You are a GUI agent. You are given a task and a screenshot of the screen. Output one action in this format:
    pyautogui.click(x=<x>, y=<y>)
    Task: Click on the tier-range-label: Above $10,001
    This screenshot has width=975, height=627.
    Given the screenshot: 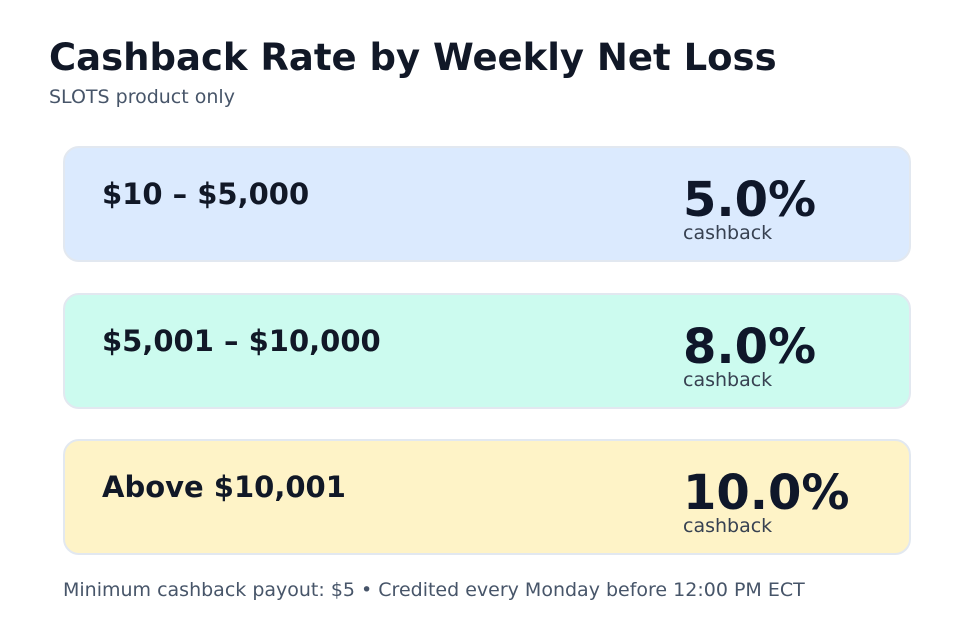 What is the action you would take?
    pyautogui.click(x=224, y=487)
    